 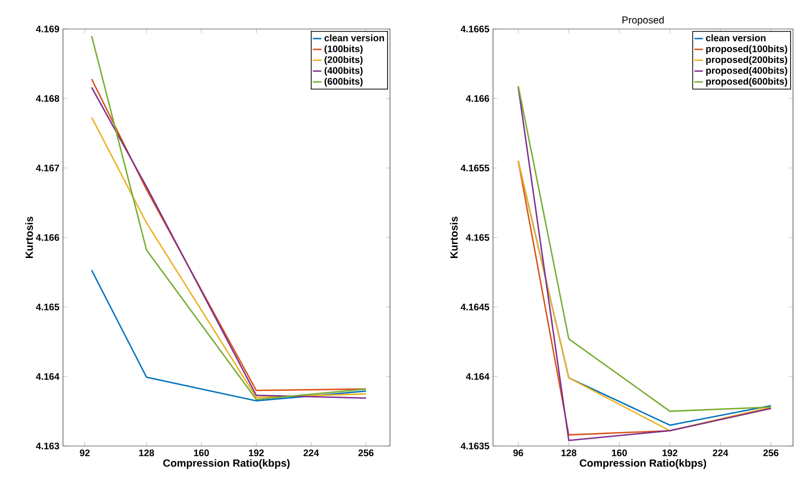 What do you see at coordinates (475, 446) in the screenshot?
I see `y-tick-label: 4.1635` at bounding box center [475, 446].